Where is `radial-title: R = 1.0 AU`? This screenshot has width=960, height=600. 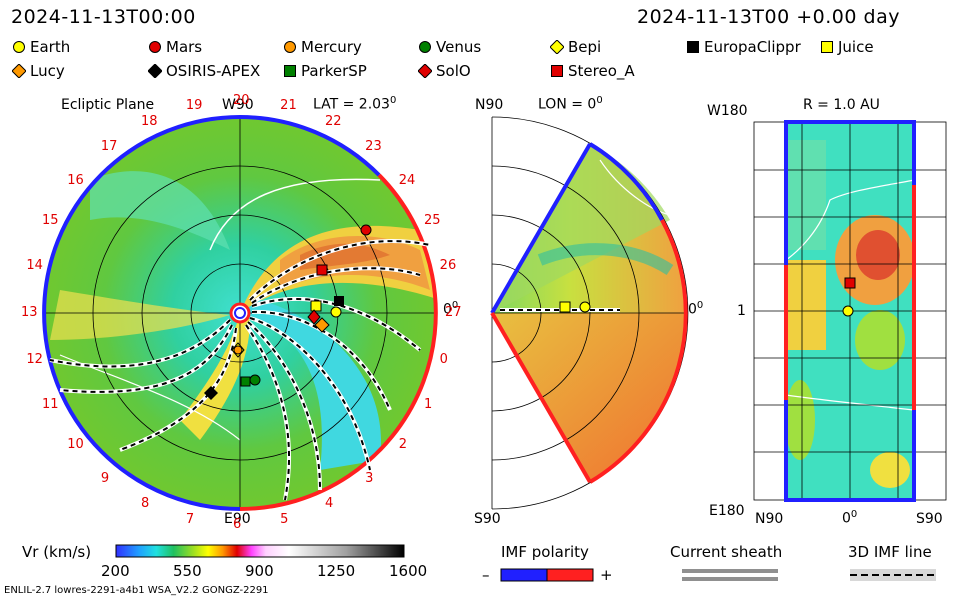
radial-title: R = 1.0 AU is located at coordinates (841, 105).